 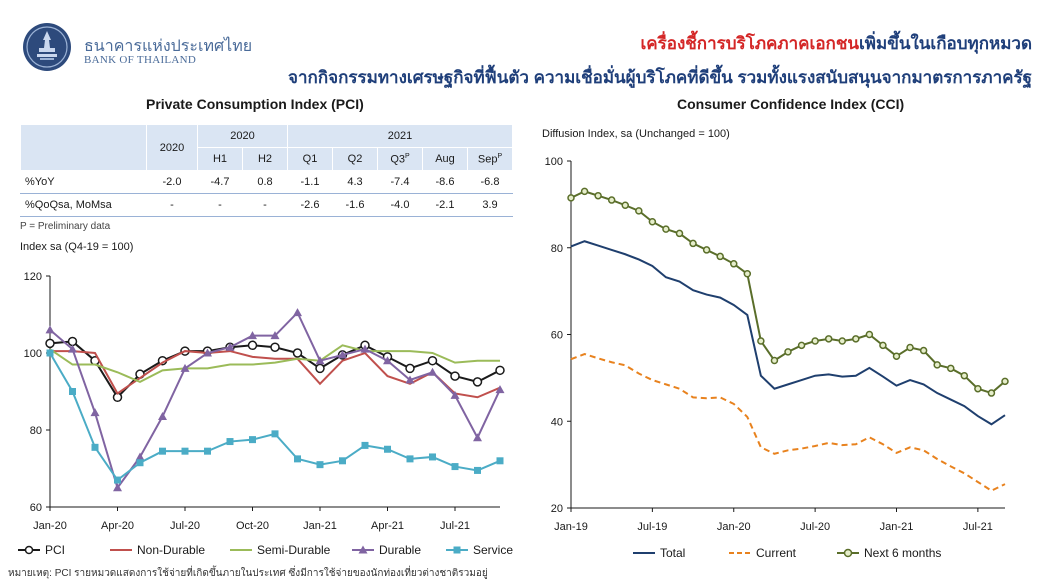 I want to click on series-line-semi-durable, so click(x=274, y=363).